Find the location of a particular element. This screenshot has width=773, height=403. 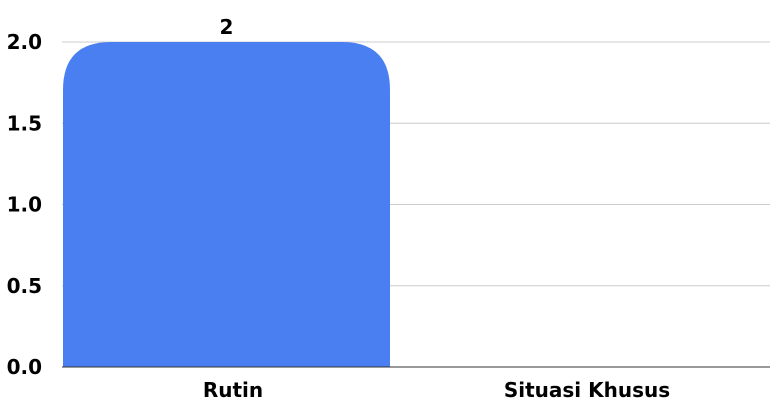

y-tick-label: 1.0 is located at coordinates (24, 205).